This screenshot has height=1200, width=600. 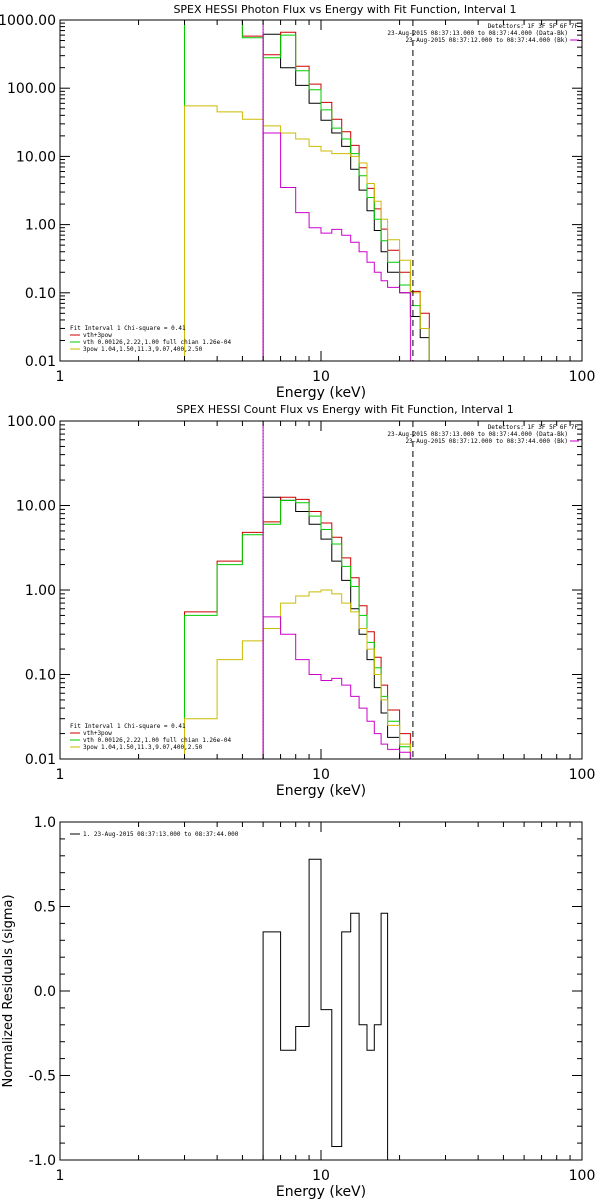 I want to click on photon-flux-series-layer, so click(x=307, y=190).